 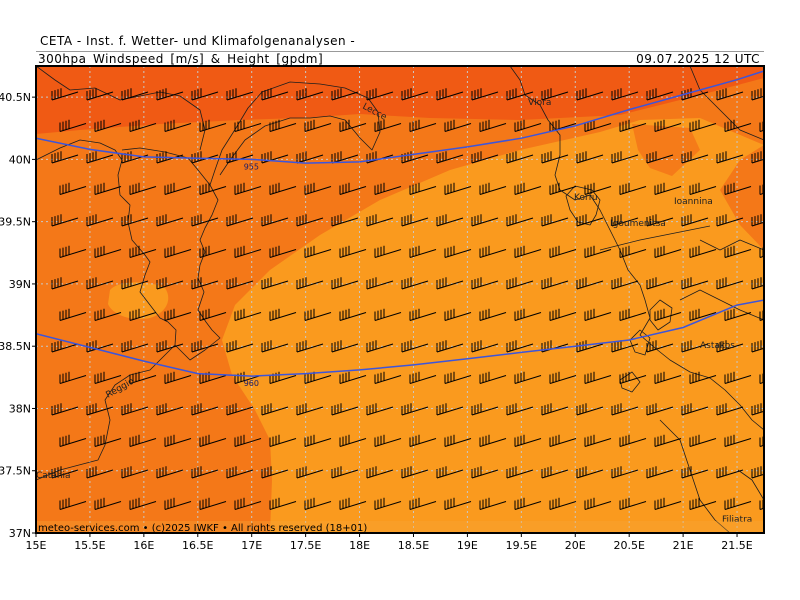 I want to click on latitude-tick-label: 38.5N, so click(x=15, y=346).